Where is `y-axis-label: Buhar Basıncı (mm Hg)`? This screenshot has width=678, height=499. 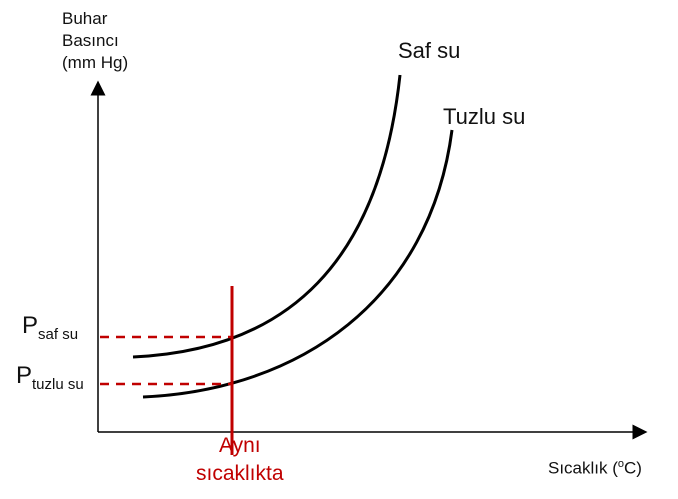 y-axis-label: Buhar Basıncı (mm Hg) is located at coordinates (95, 41).